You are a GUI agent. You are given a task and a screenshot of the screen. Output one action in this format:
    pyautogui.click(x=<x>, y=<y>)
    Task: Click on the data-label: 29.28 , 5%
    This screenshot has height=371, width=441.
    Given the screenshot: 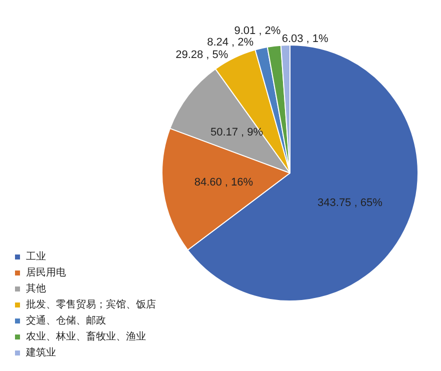 What is the action you would take?
    pyautogui.click(x=202, y=54)
    